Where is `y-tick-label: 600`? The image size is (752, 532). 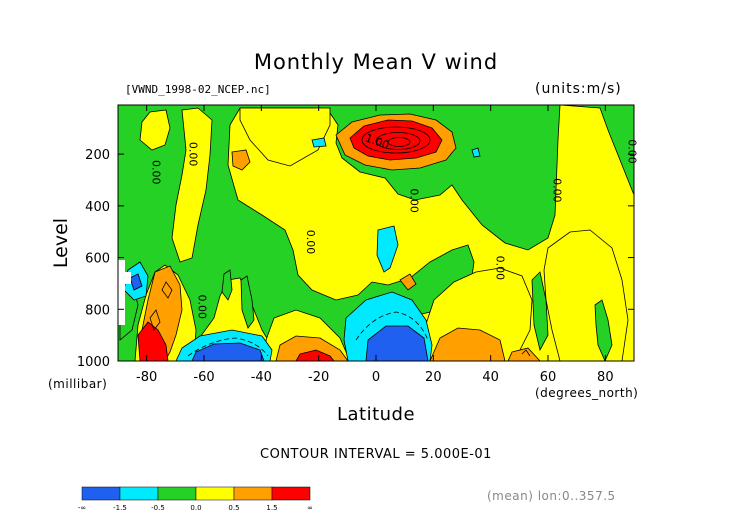
y-tick-label: 600 is located at coordinates (97, 259).